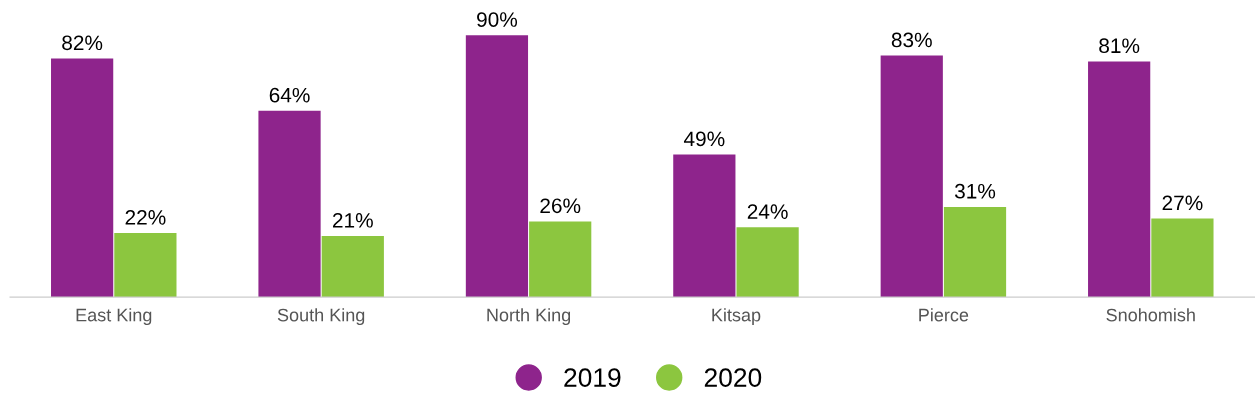 The height and width of the screenshot is (402, 1257). What do you see at coordinates (321, 317) in the screenshot?
I see `x-tick-label: South King` at bounding box center [321, 317].